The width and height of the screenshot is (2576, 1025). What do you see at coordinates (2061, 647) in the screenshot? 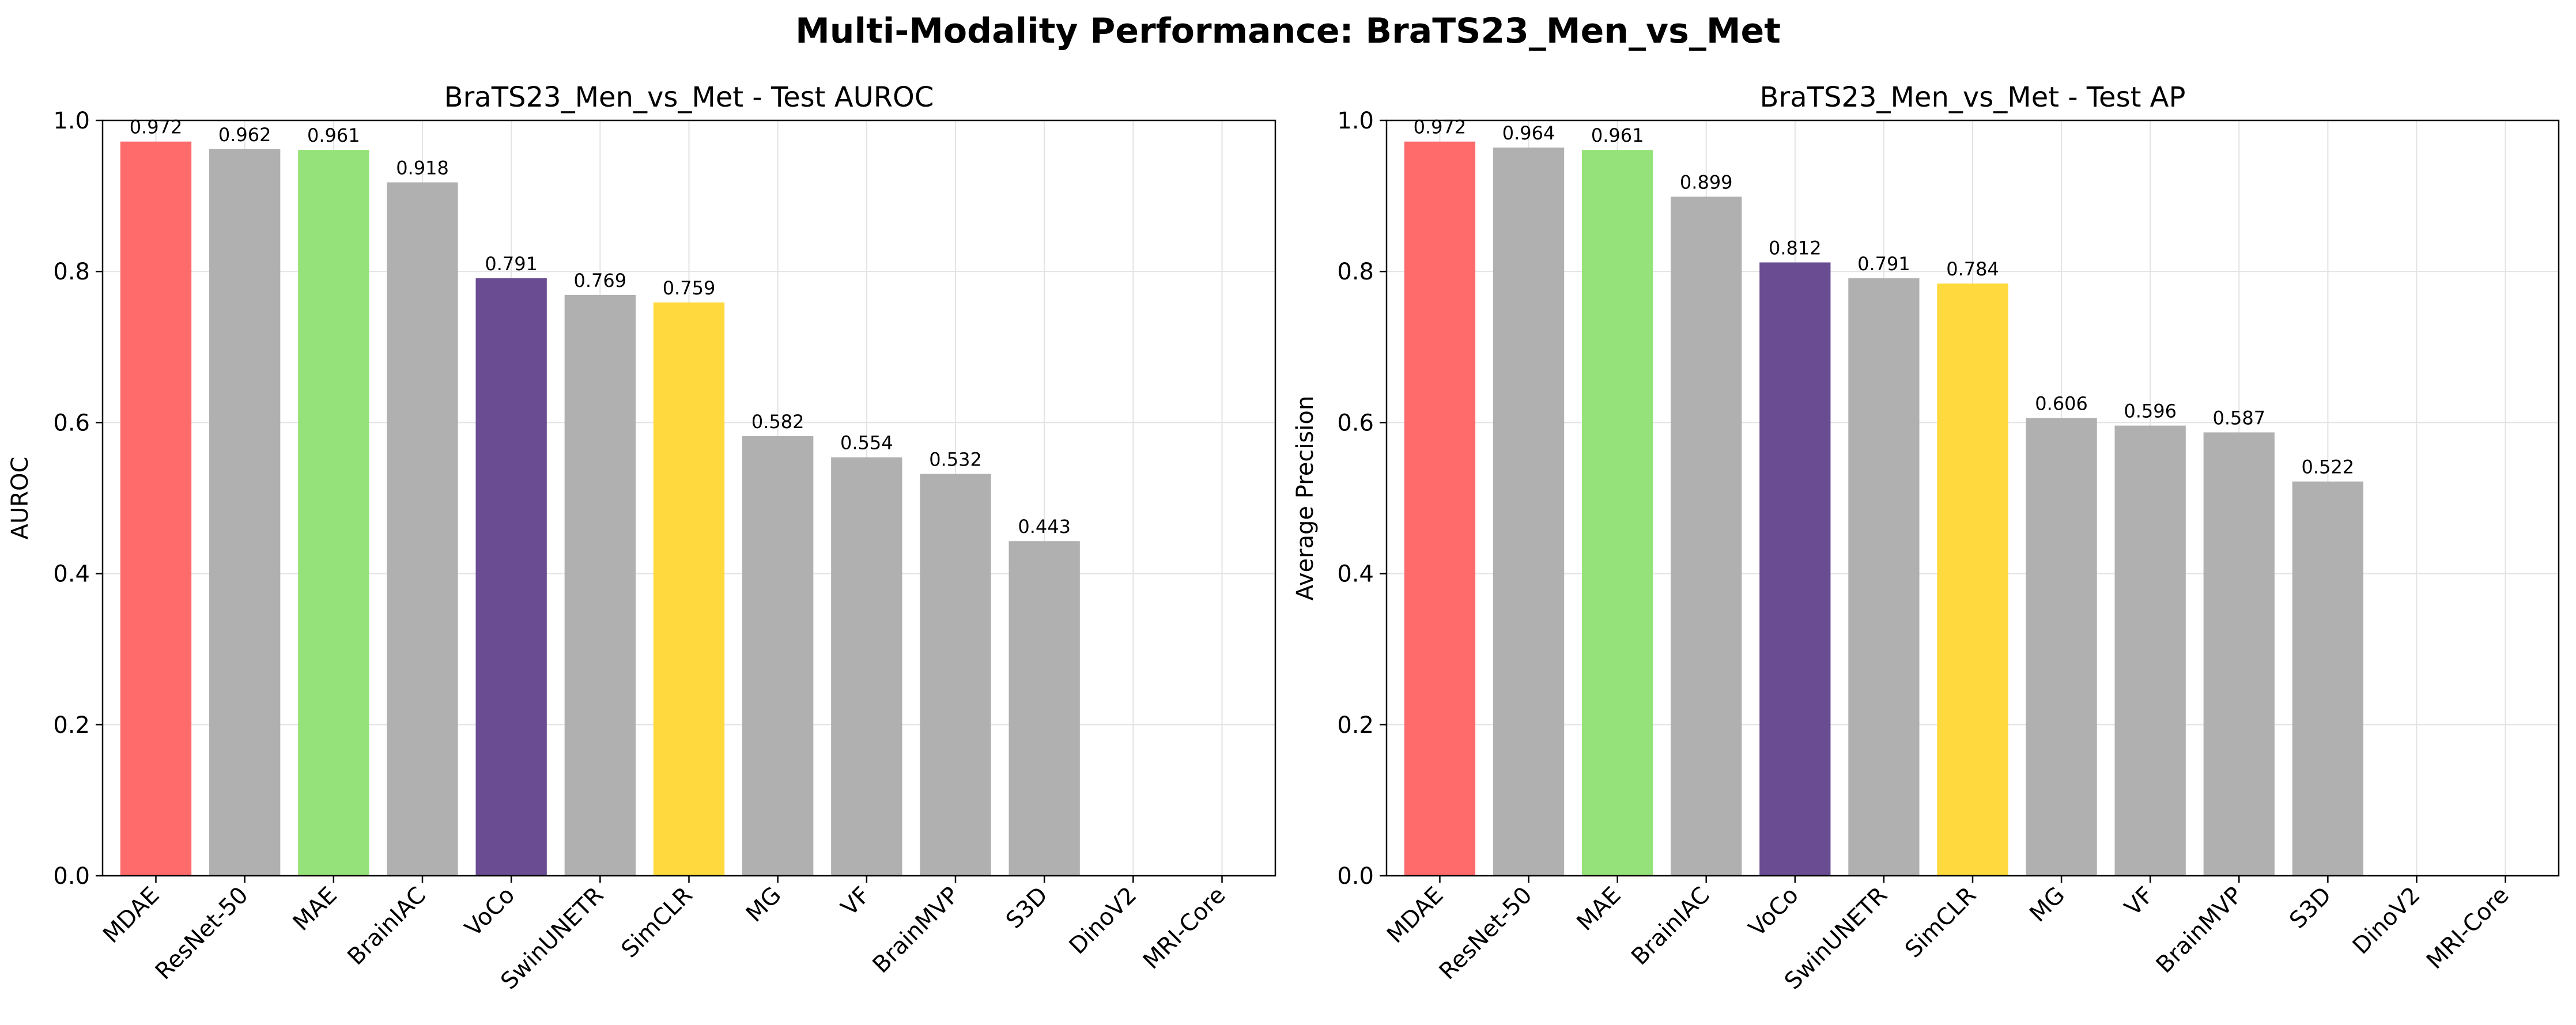
I see `ap-bar-mg` at bounding box center [2061, 647].